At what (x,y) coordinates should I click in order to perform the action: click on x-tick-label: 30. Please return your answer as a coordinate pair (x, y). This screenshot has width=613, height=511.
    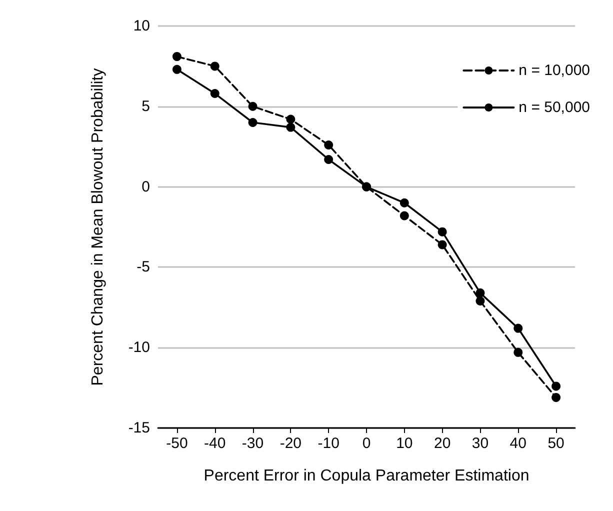
    Looking at the image, I should click on (480, 443).